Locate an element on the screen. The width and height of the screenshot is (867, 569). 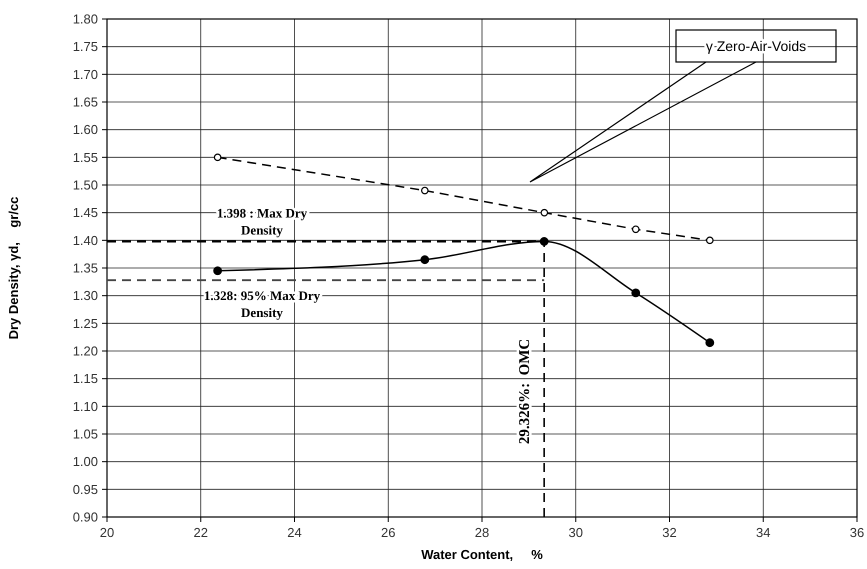
x-tick-label: 30 is located at coordinates (575, 532).